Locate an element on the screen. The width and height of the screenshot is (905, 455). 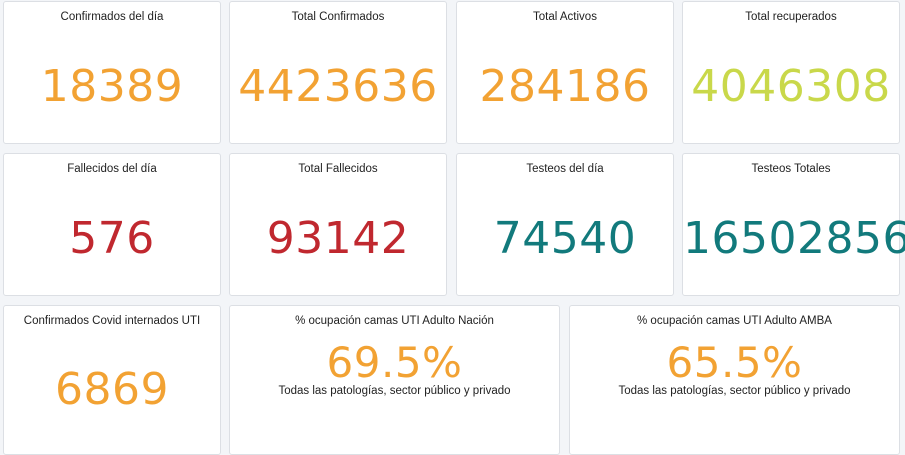
card-value: 74540 is located at coordinates (565, 238).